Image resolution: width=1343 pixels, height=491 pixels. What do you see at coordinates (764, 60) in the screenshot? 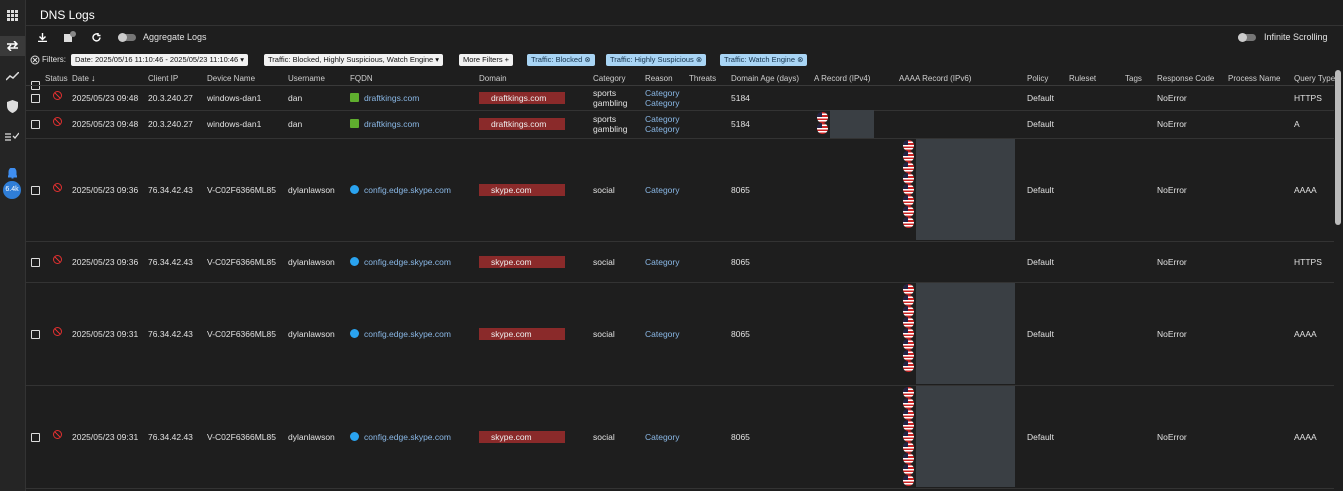
I see `filter-chip: Traffic: Watch Engine ⊗` at bounding box center [764, 60].